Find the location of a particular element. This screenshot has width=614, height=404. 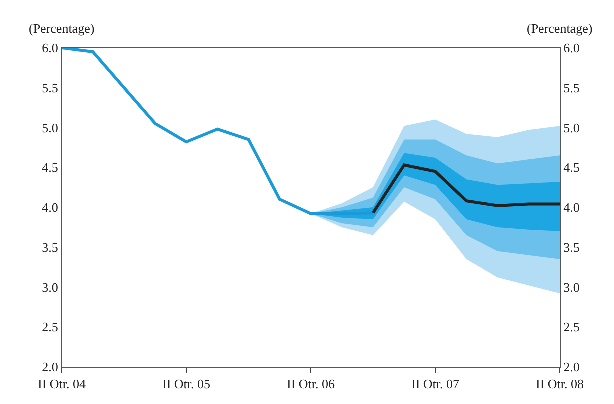

y2-tick-label: 2.5 is located at coordinates (572, 327).